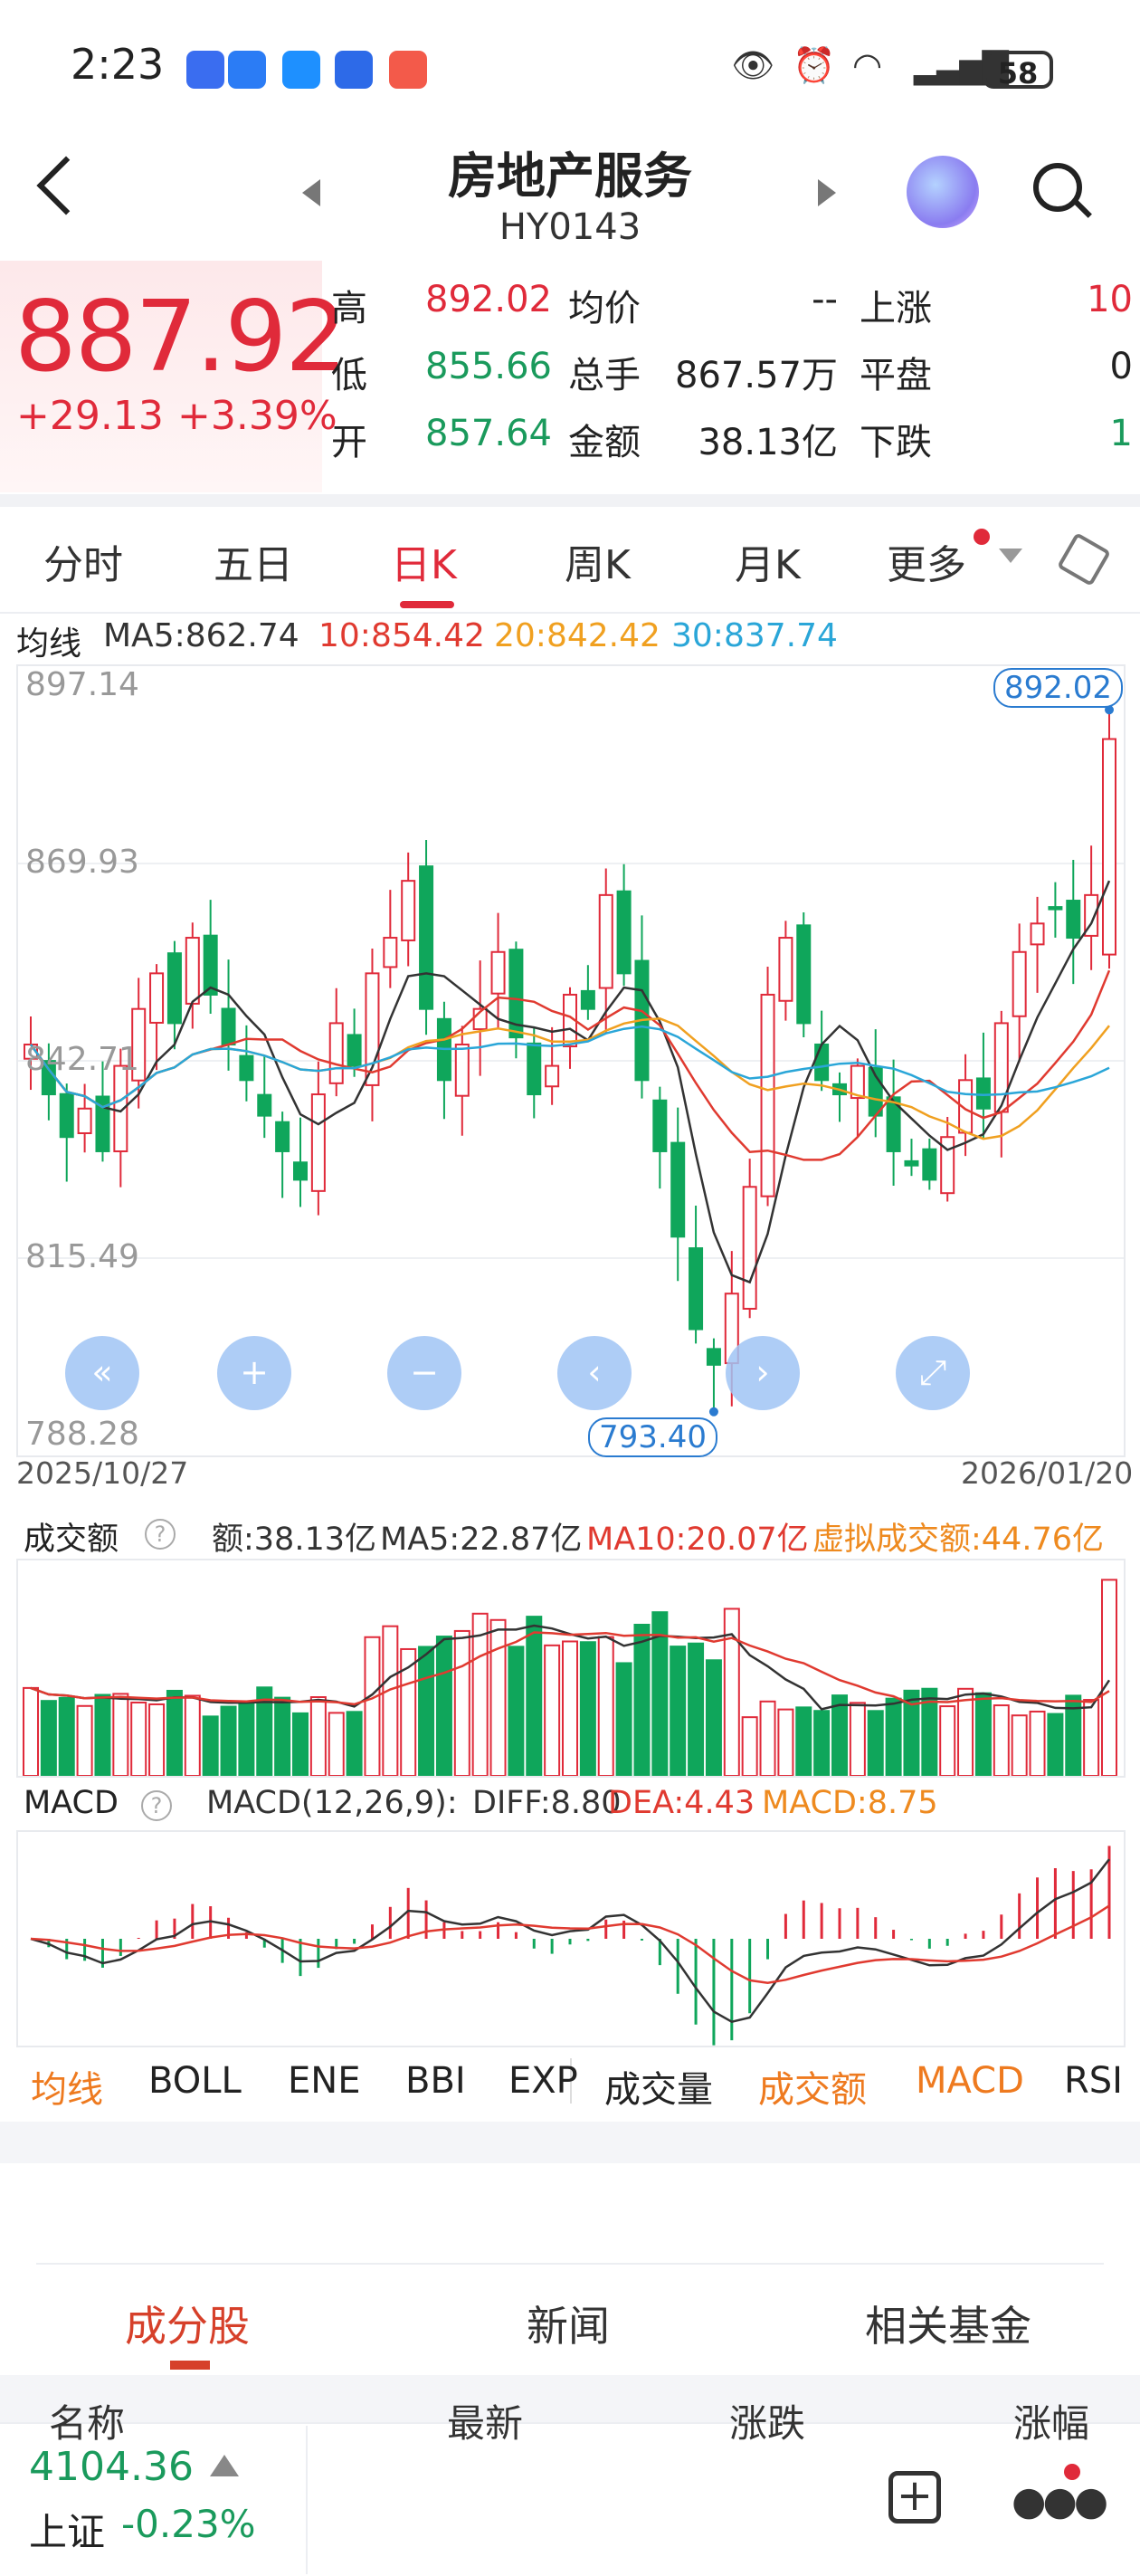  I want to click on table-header-1: 最新, so click(486, 2424).